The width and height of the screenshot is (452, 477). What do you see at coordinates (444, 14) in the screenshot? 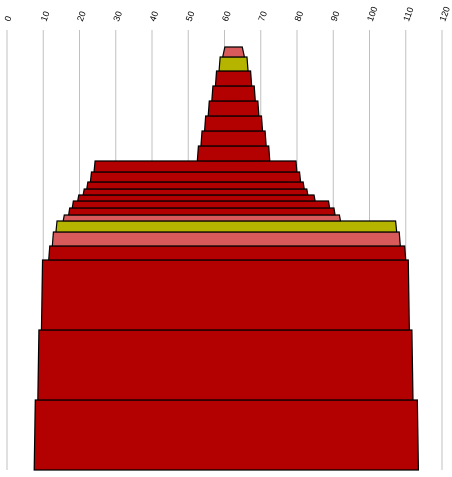
I see `x-tick-label: 120` at bounding box center [444, 14].